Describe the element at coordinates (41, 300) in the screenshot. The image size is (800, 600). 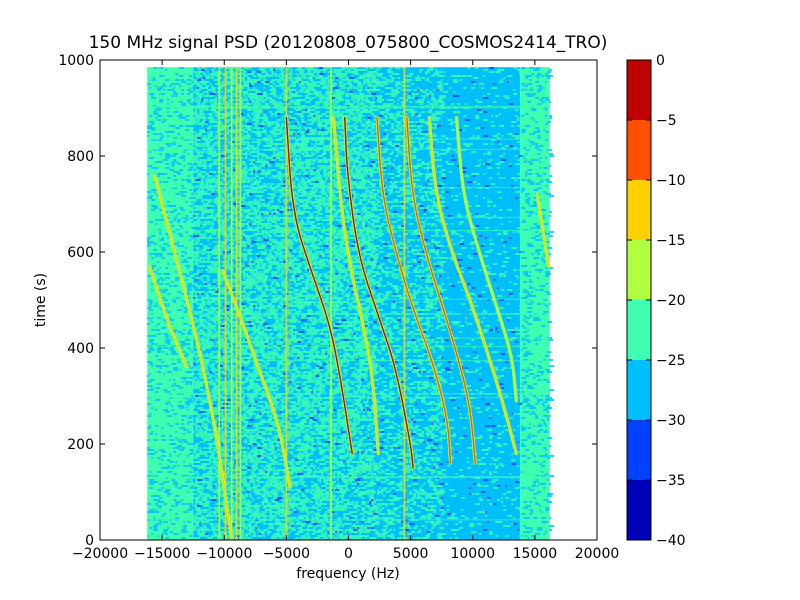
I see `y-axis-label: time (s)` at that location.